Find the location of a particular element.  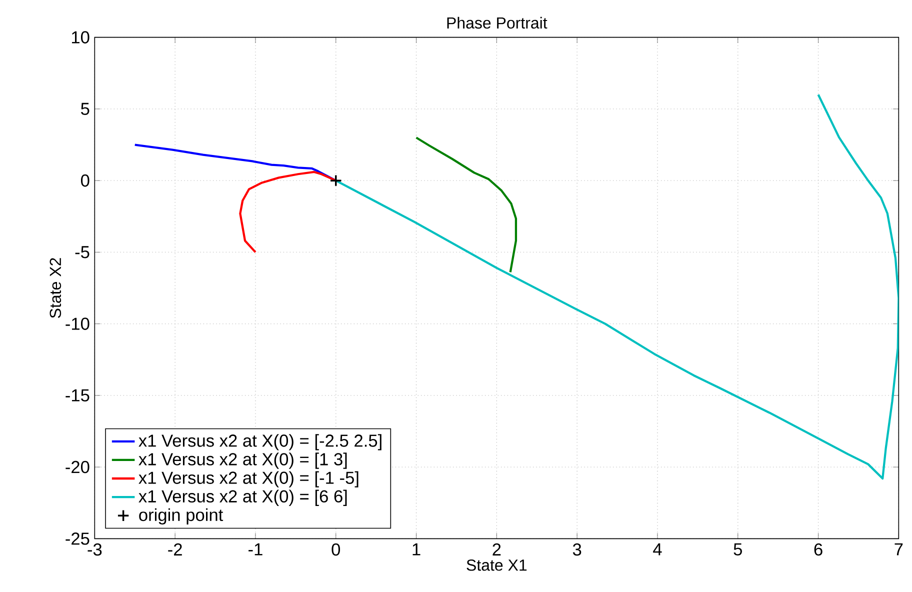

x-tick-label: 6 is located at coordinates (818, 549).